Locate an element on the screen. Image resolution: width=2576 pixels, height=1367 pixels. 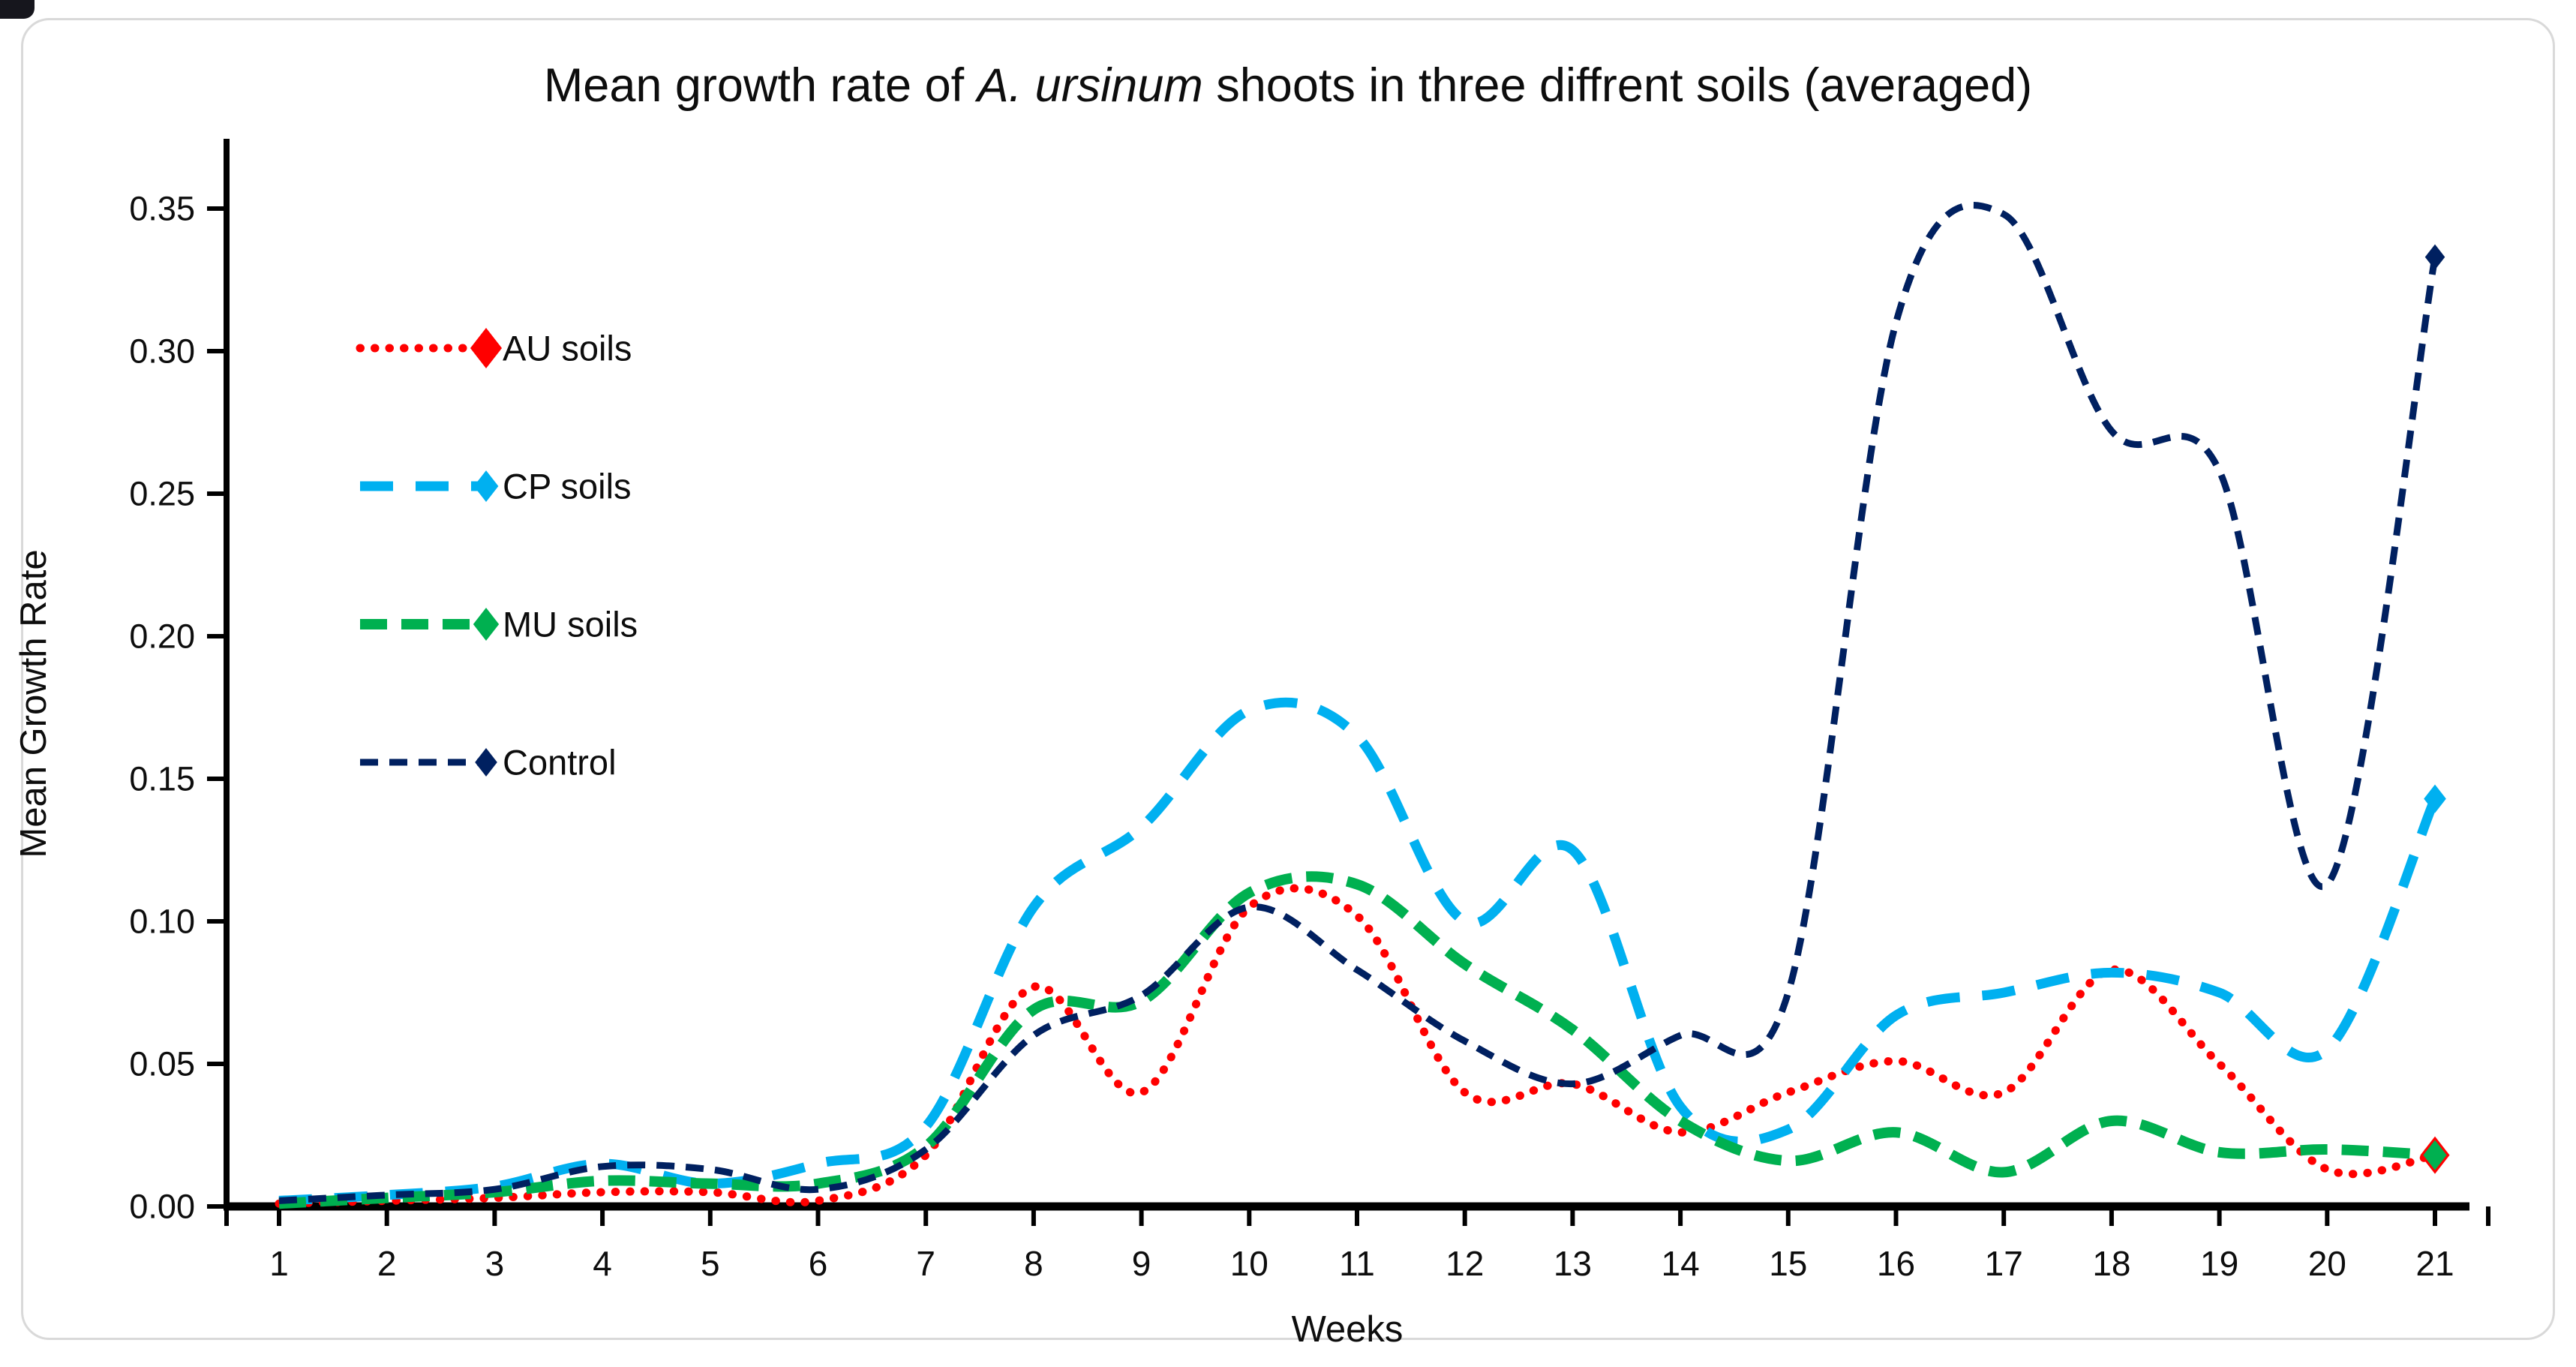
x-tick-label: 9 is located at coordinates (1141, 1263).